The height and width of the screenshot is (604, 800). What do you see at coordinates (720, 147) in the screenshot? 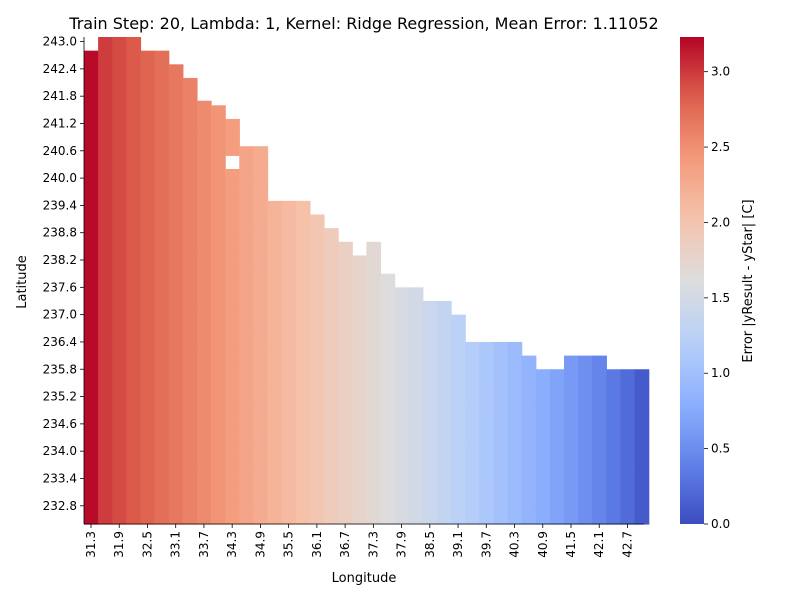
I see `colorbar-tick-label: 2.5` at bounding box center [720, 147].